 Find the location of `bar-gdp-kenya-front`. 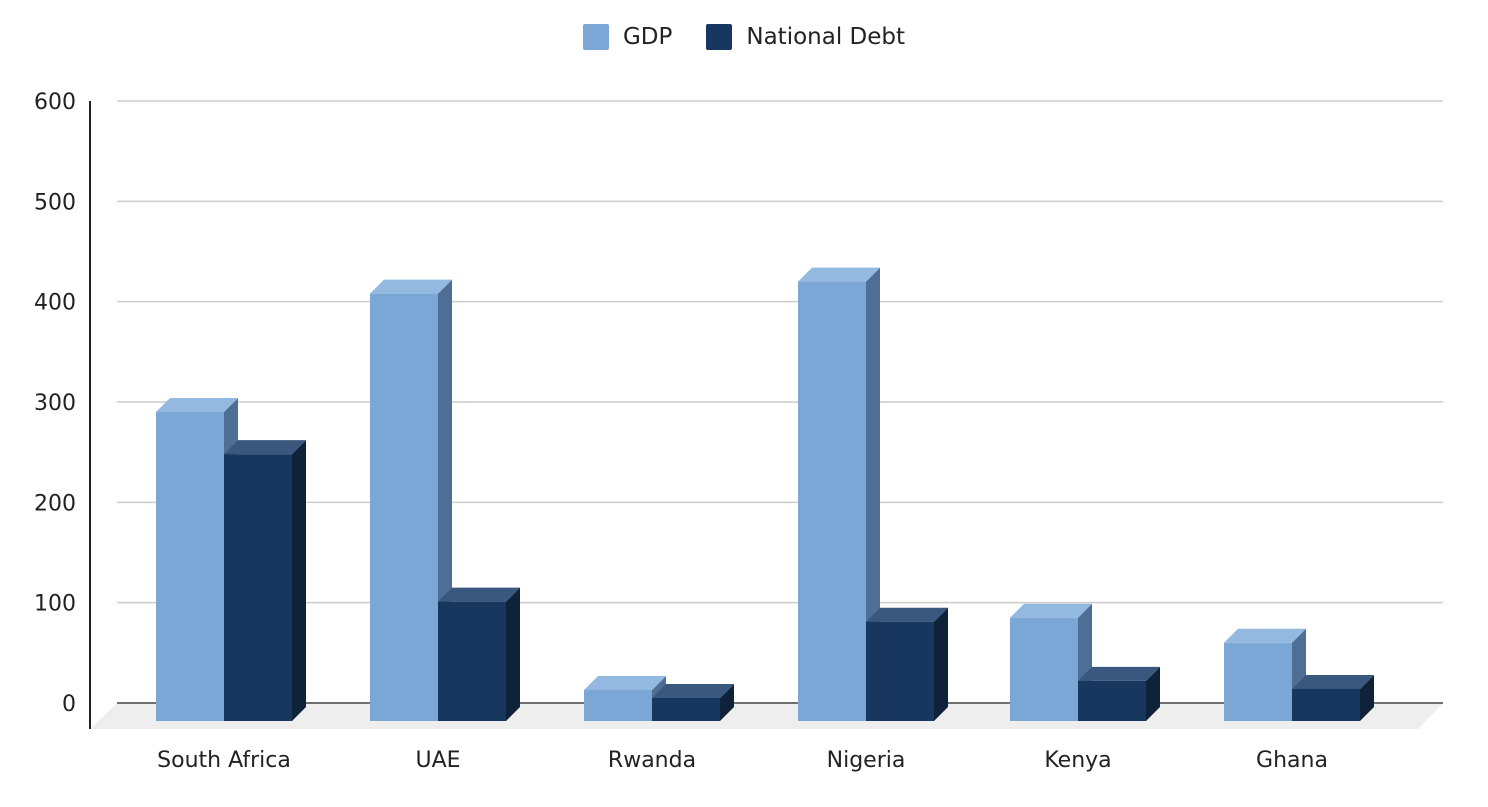

bar-gdp-kenya-front is located at coordinates (1044, 669).